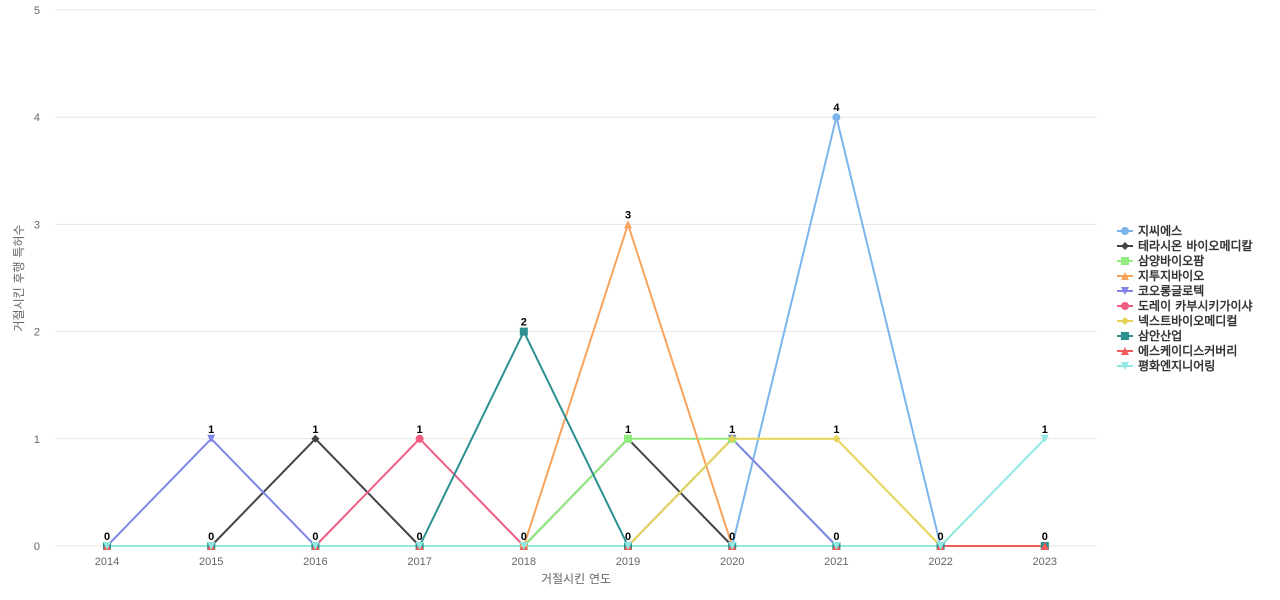 The width and height of the screenshot is (1280, 600). I want to click on series-4-point, so click(628, 224).